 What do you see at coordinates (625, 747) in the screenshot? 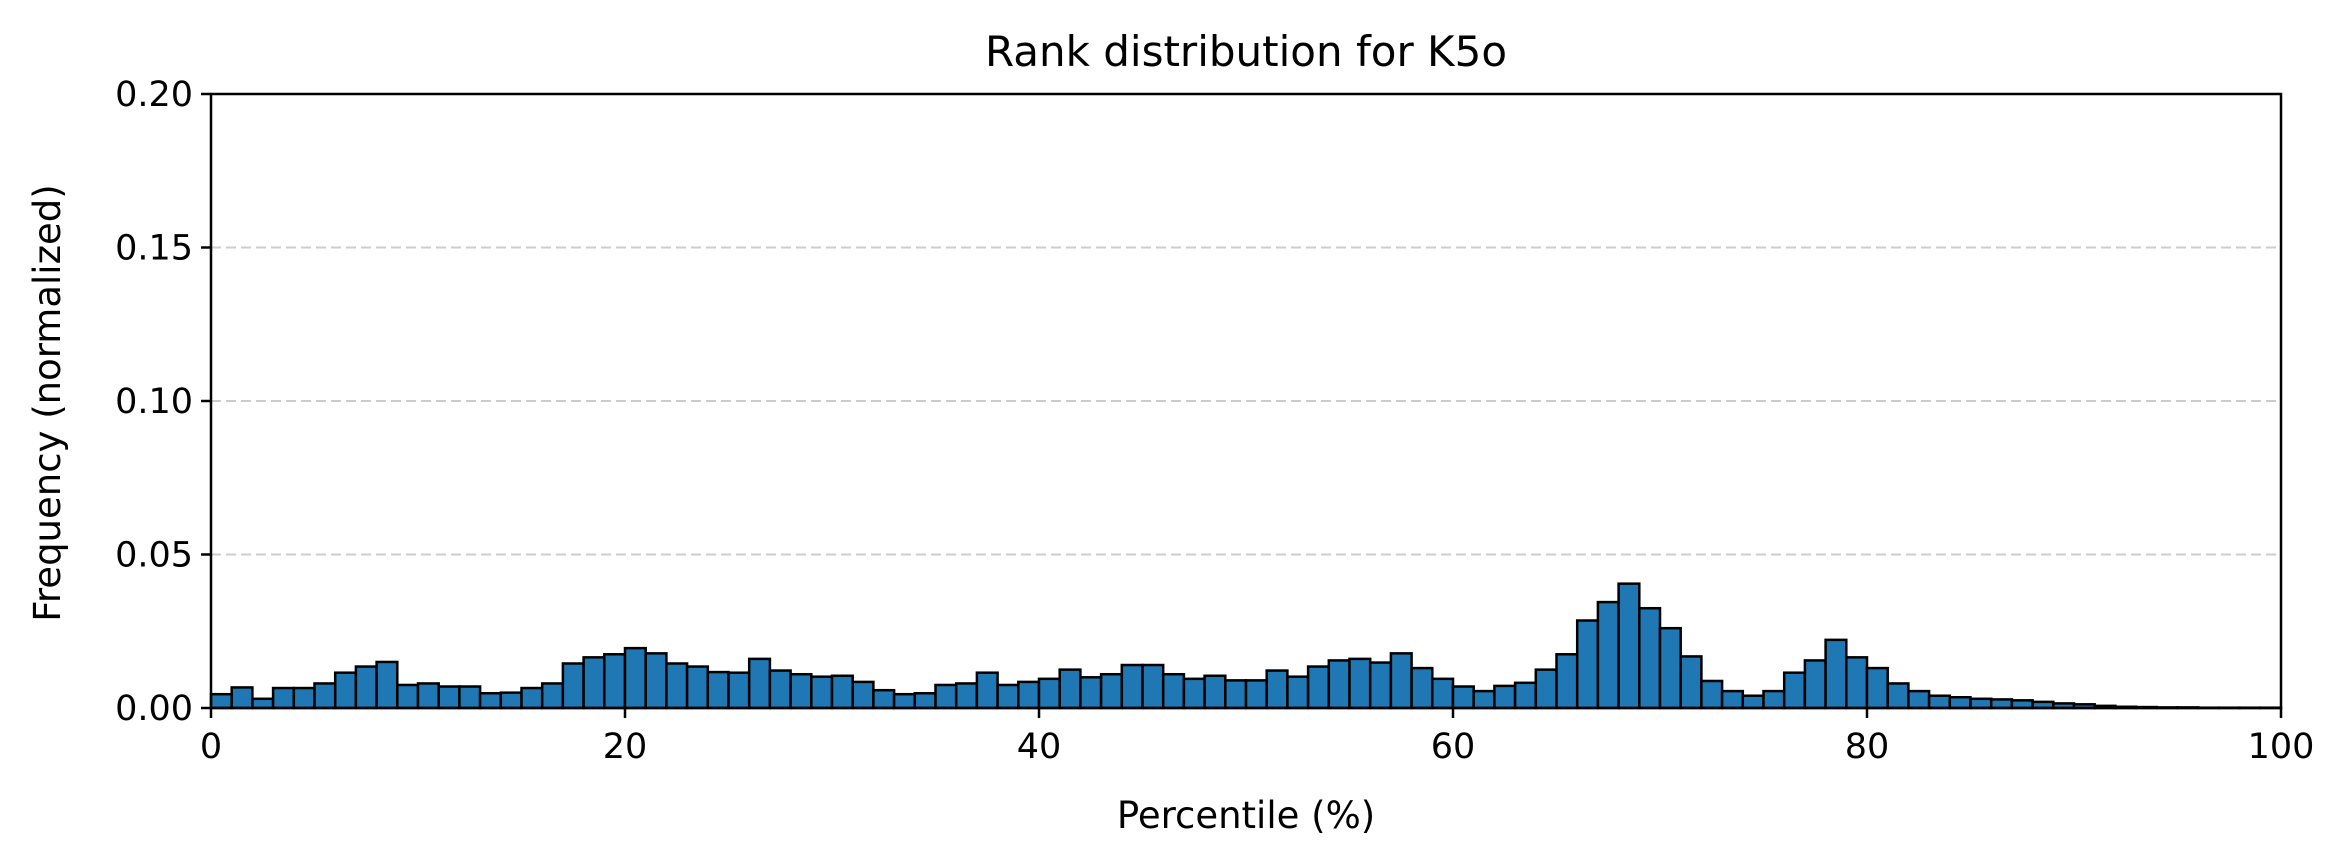
I see `x-tick-label: 20` at bounding box center [625, 747].